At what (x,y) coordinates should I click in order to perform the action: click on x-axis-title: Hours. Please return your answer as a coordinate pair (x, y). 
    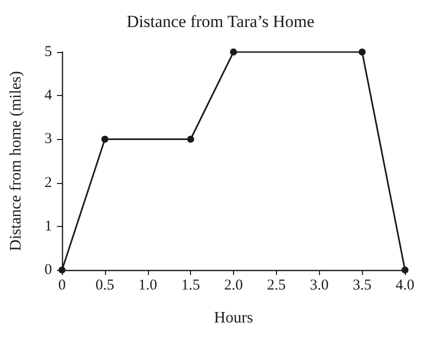
    Looking at the image, I should click on (234, 318).